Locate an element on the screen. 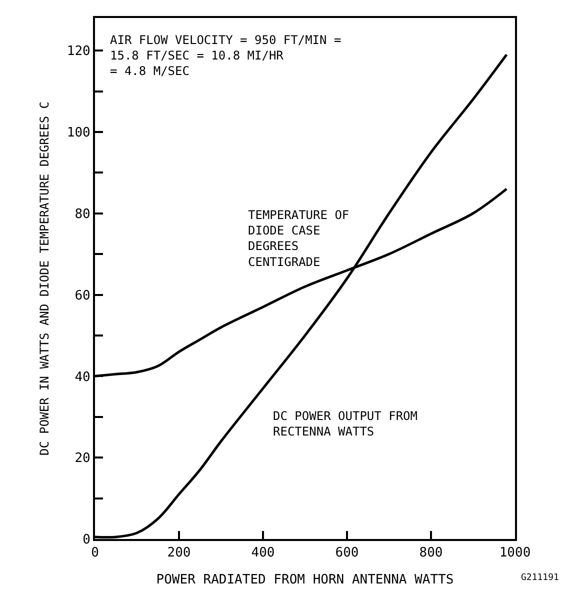 The height and width of the screenshot is (601, 565). series-label: DC POWER OUTPUT FROM RECTENNA WATTS is located at coordinates (345, 424).